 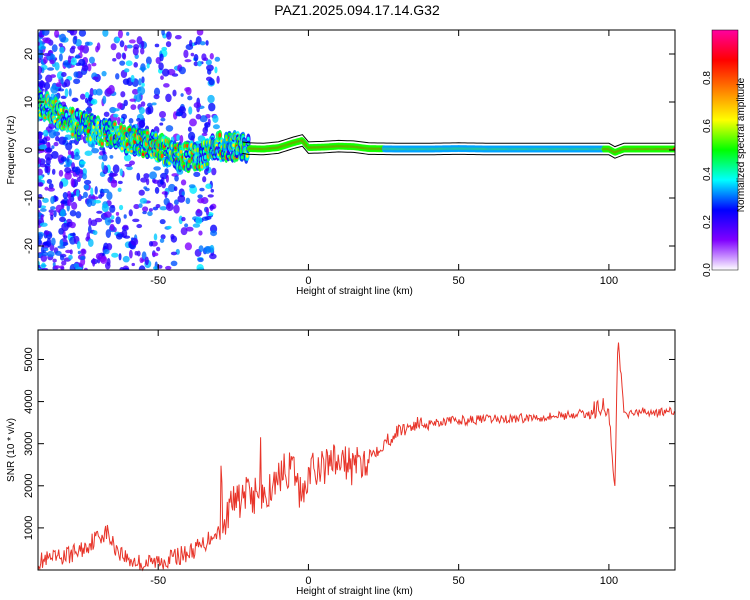 What do you see at coordinates (29, 246) in the screenshot?
I see `y-tick-label: -20` at bounding box center [29, 246].